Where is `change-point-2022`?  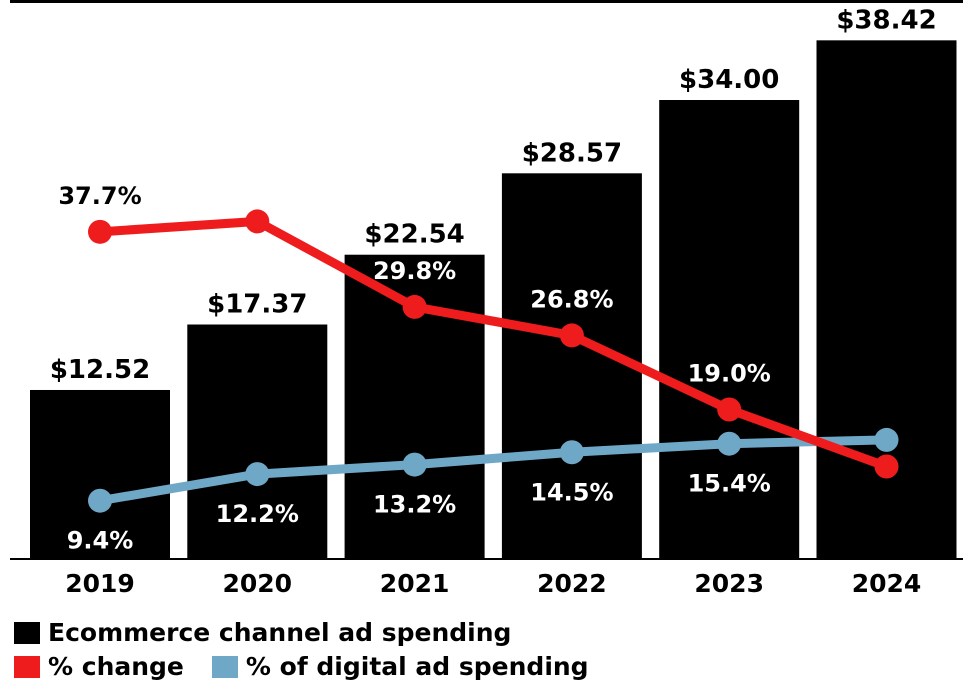
change-point-2022 is located at coordinates (571, 335).